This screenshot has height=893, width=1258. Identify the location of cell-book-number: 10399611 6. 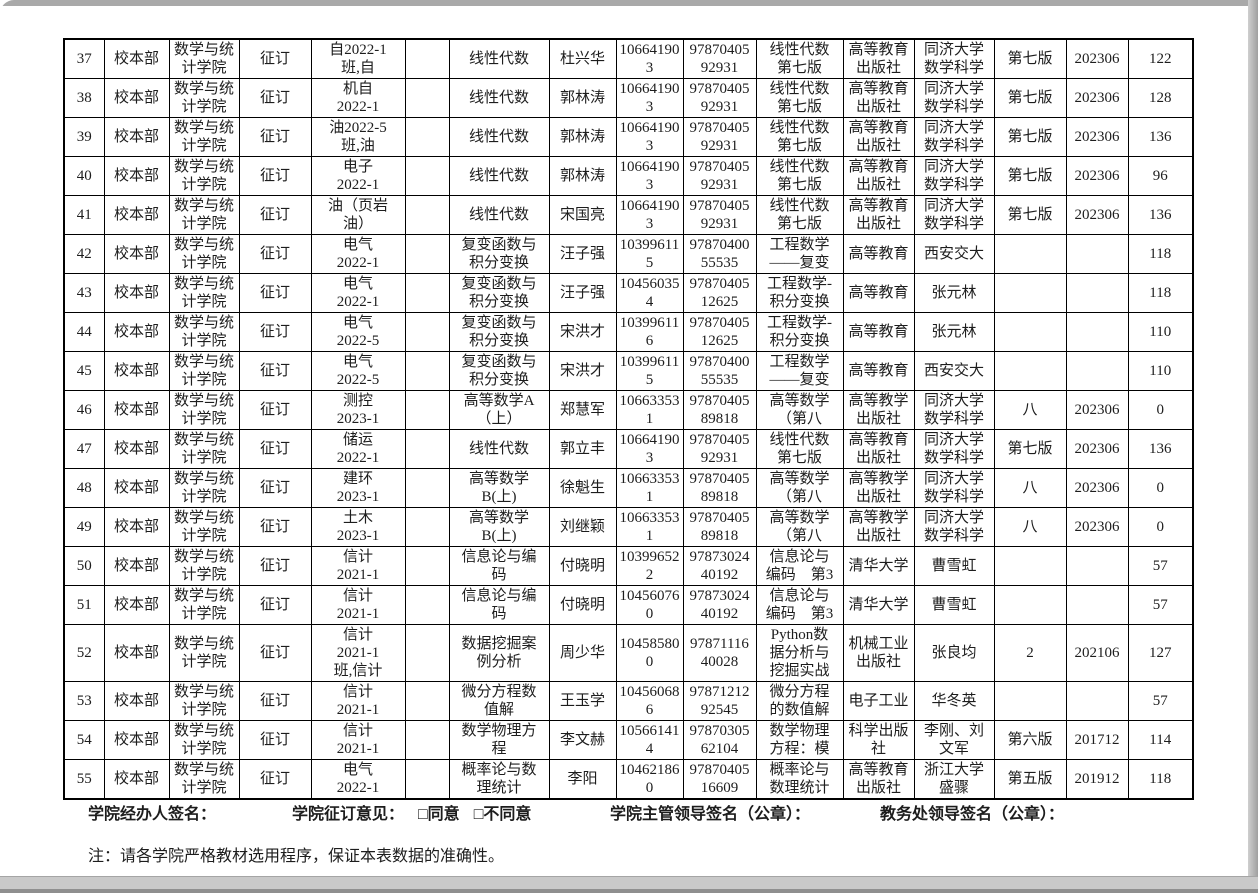
(649, 332).